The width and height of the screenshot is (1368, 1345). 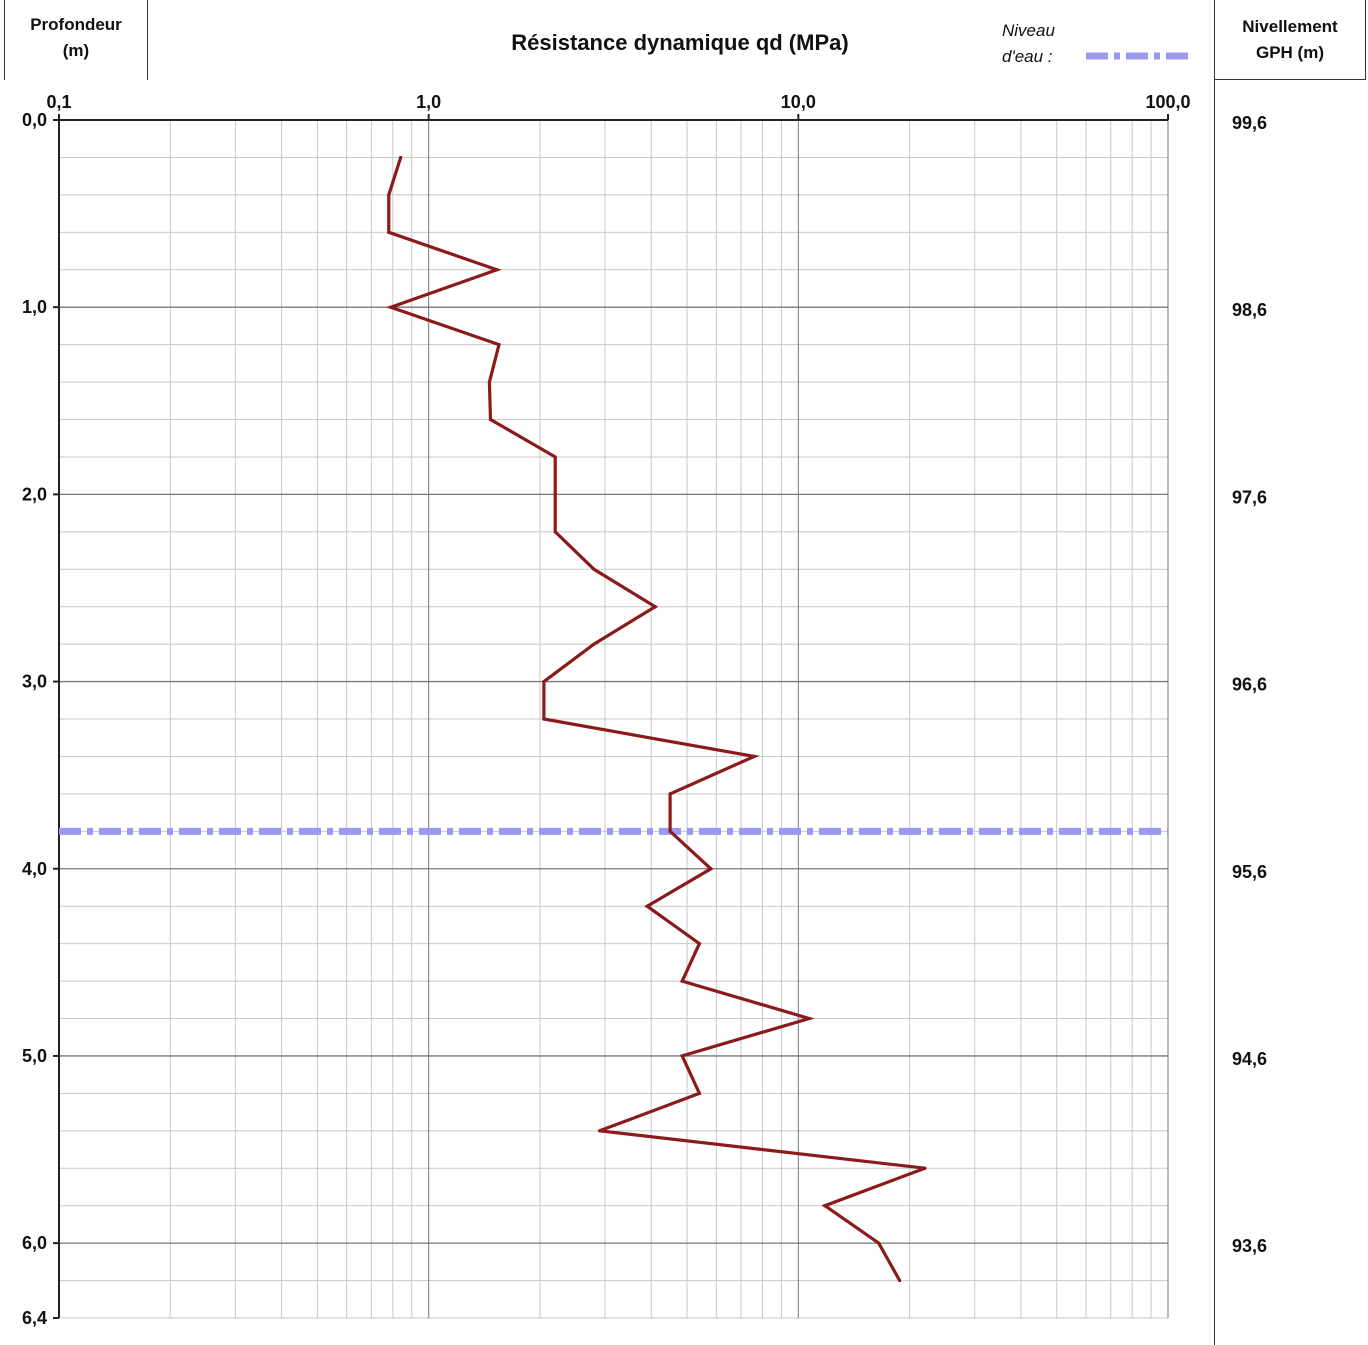 I want to click on elevation-label: 97,6, so click(x=1249, y=497).